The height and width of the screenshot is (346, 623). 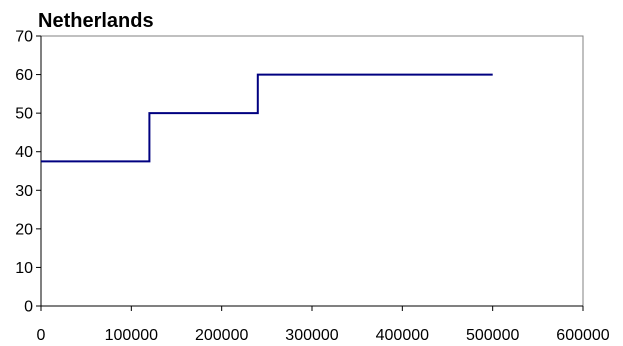 What do you see at coordinates (323, 324) in the screenshot?
I see `x-axis: 0 100000 200000 300000 400000 500000 600000` at bounding box center [323, 324].